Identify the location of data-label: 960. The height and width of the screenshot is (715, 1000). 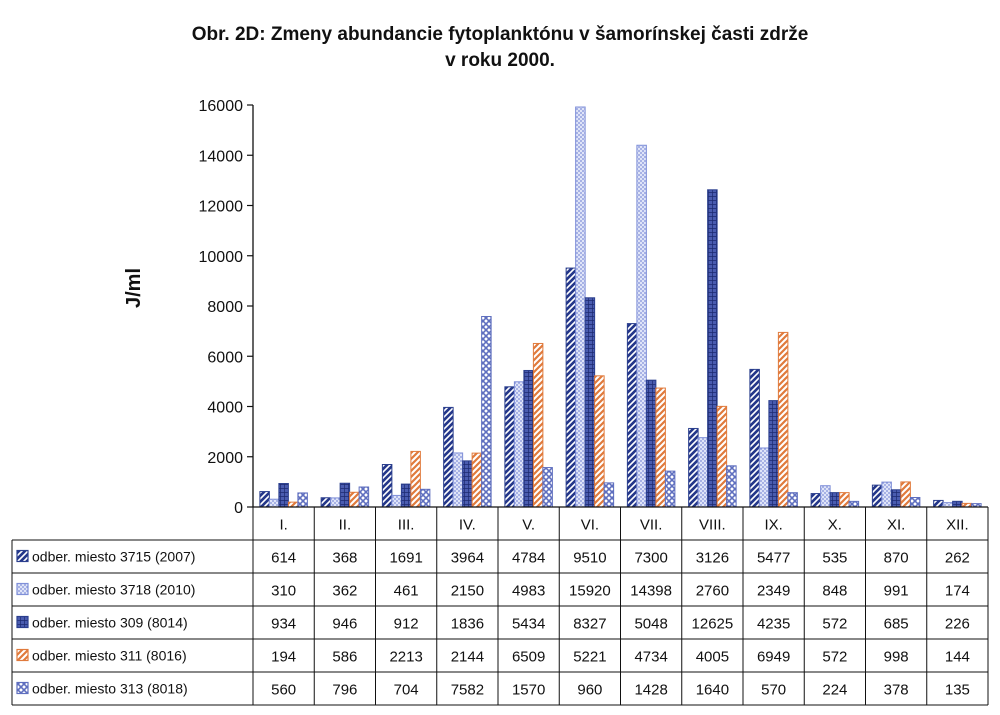
(589, 690).